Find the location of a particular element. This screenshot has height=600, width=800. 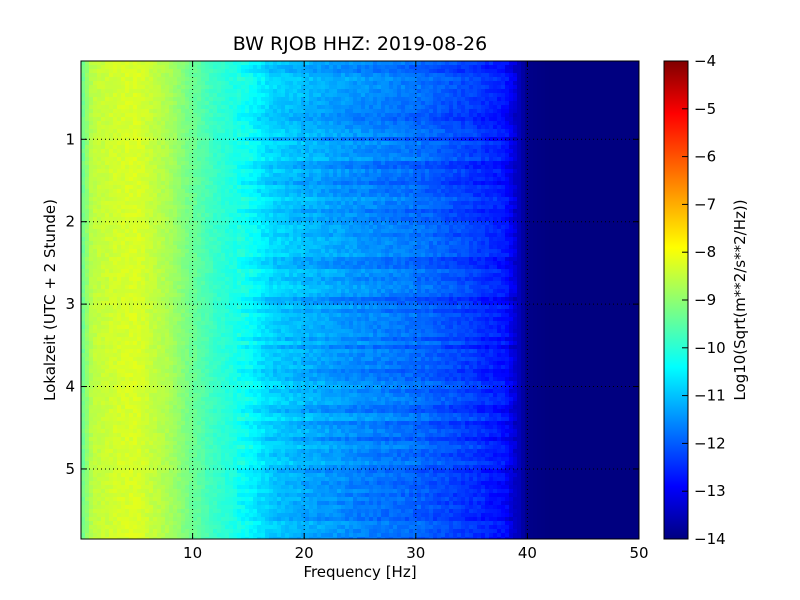

colorbar-tick-label: −8 is located at coordinates (705, 252).